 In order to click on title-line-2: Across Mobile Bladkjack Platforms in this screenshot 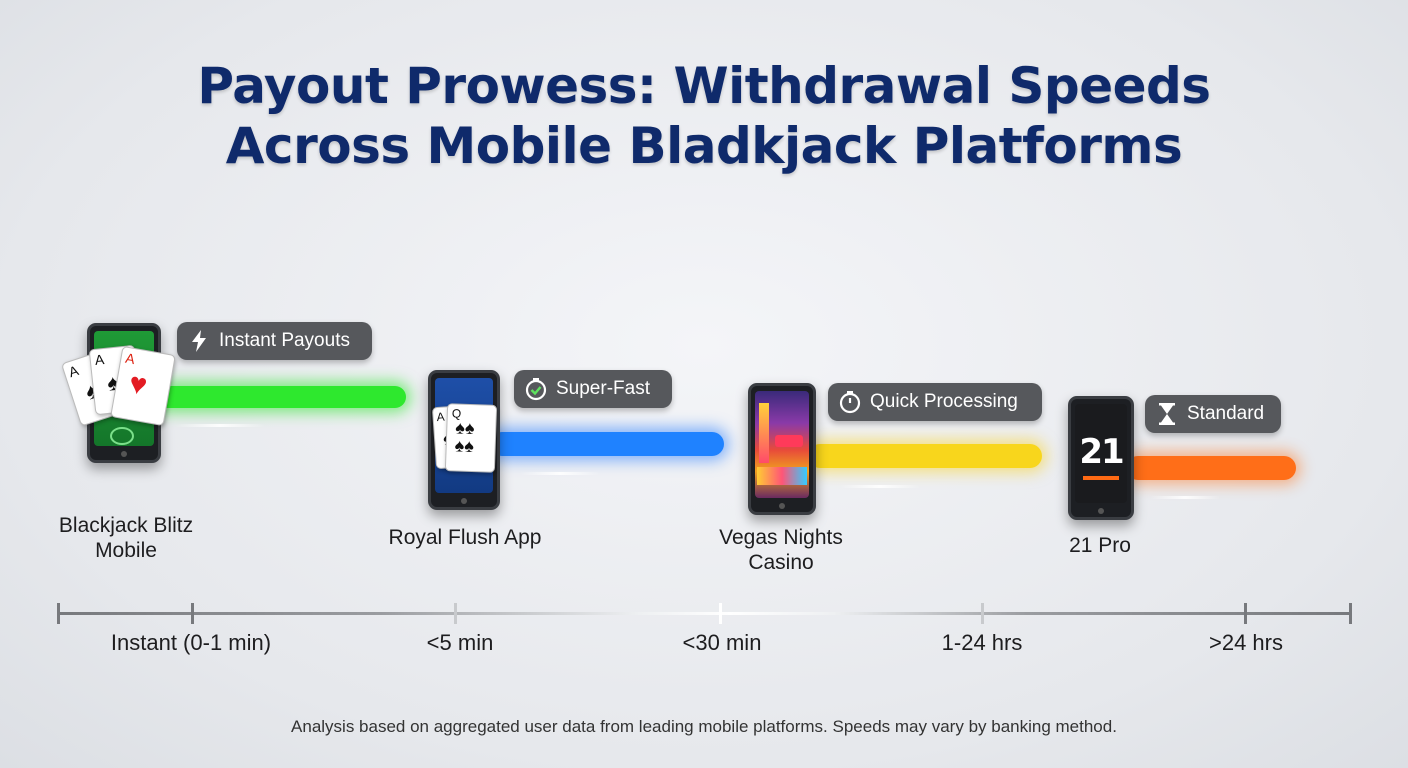, I will do `click(704, 146)`.